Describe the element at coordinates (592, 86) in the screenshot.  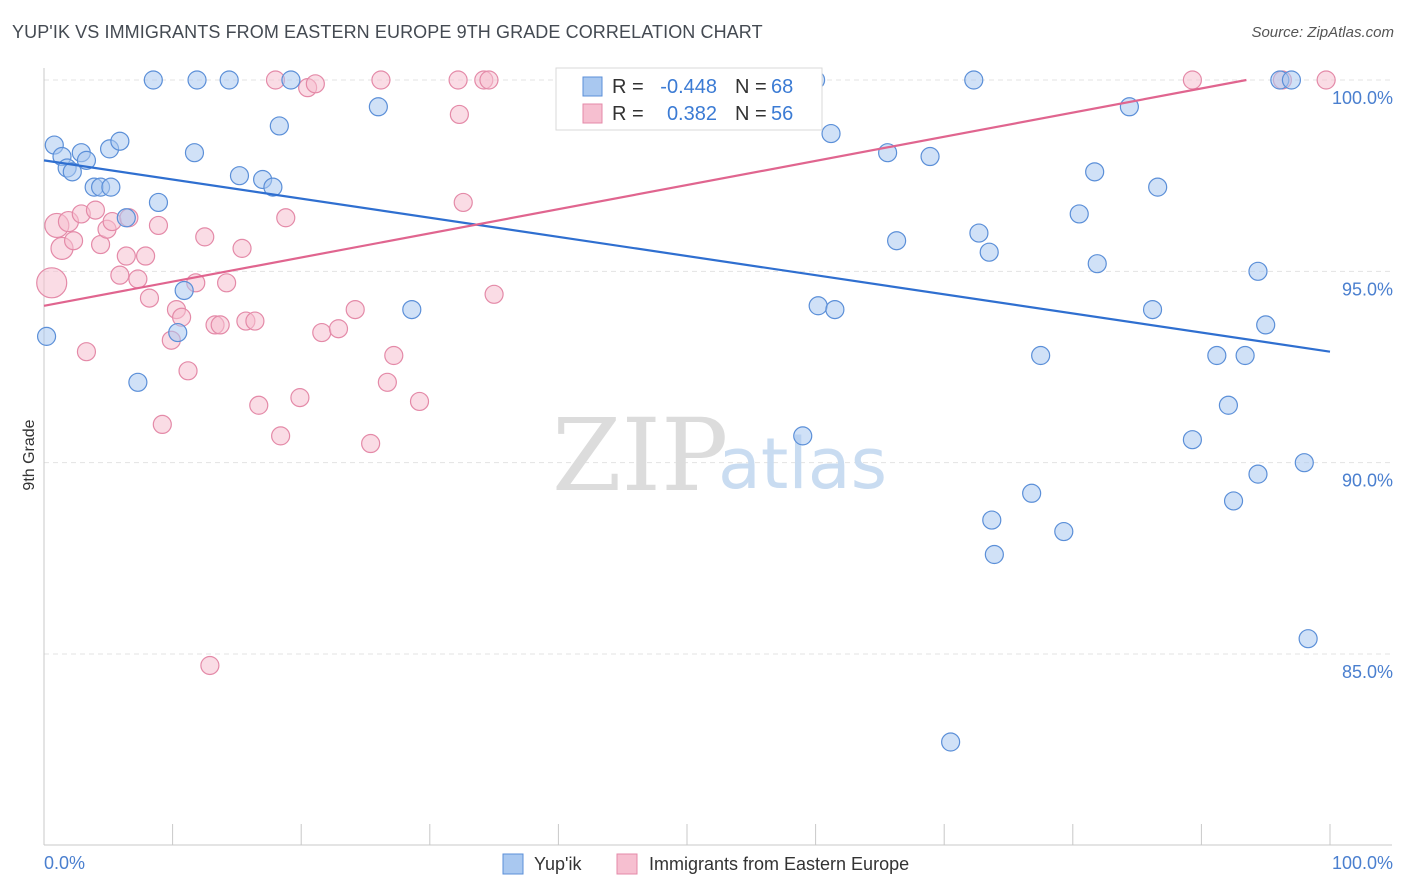
I see `stats-swatch-blue` at that location.